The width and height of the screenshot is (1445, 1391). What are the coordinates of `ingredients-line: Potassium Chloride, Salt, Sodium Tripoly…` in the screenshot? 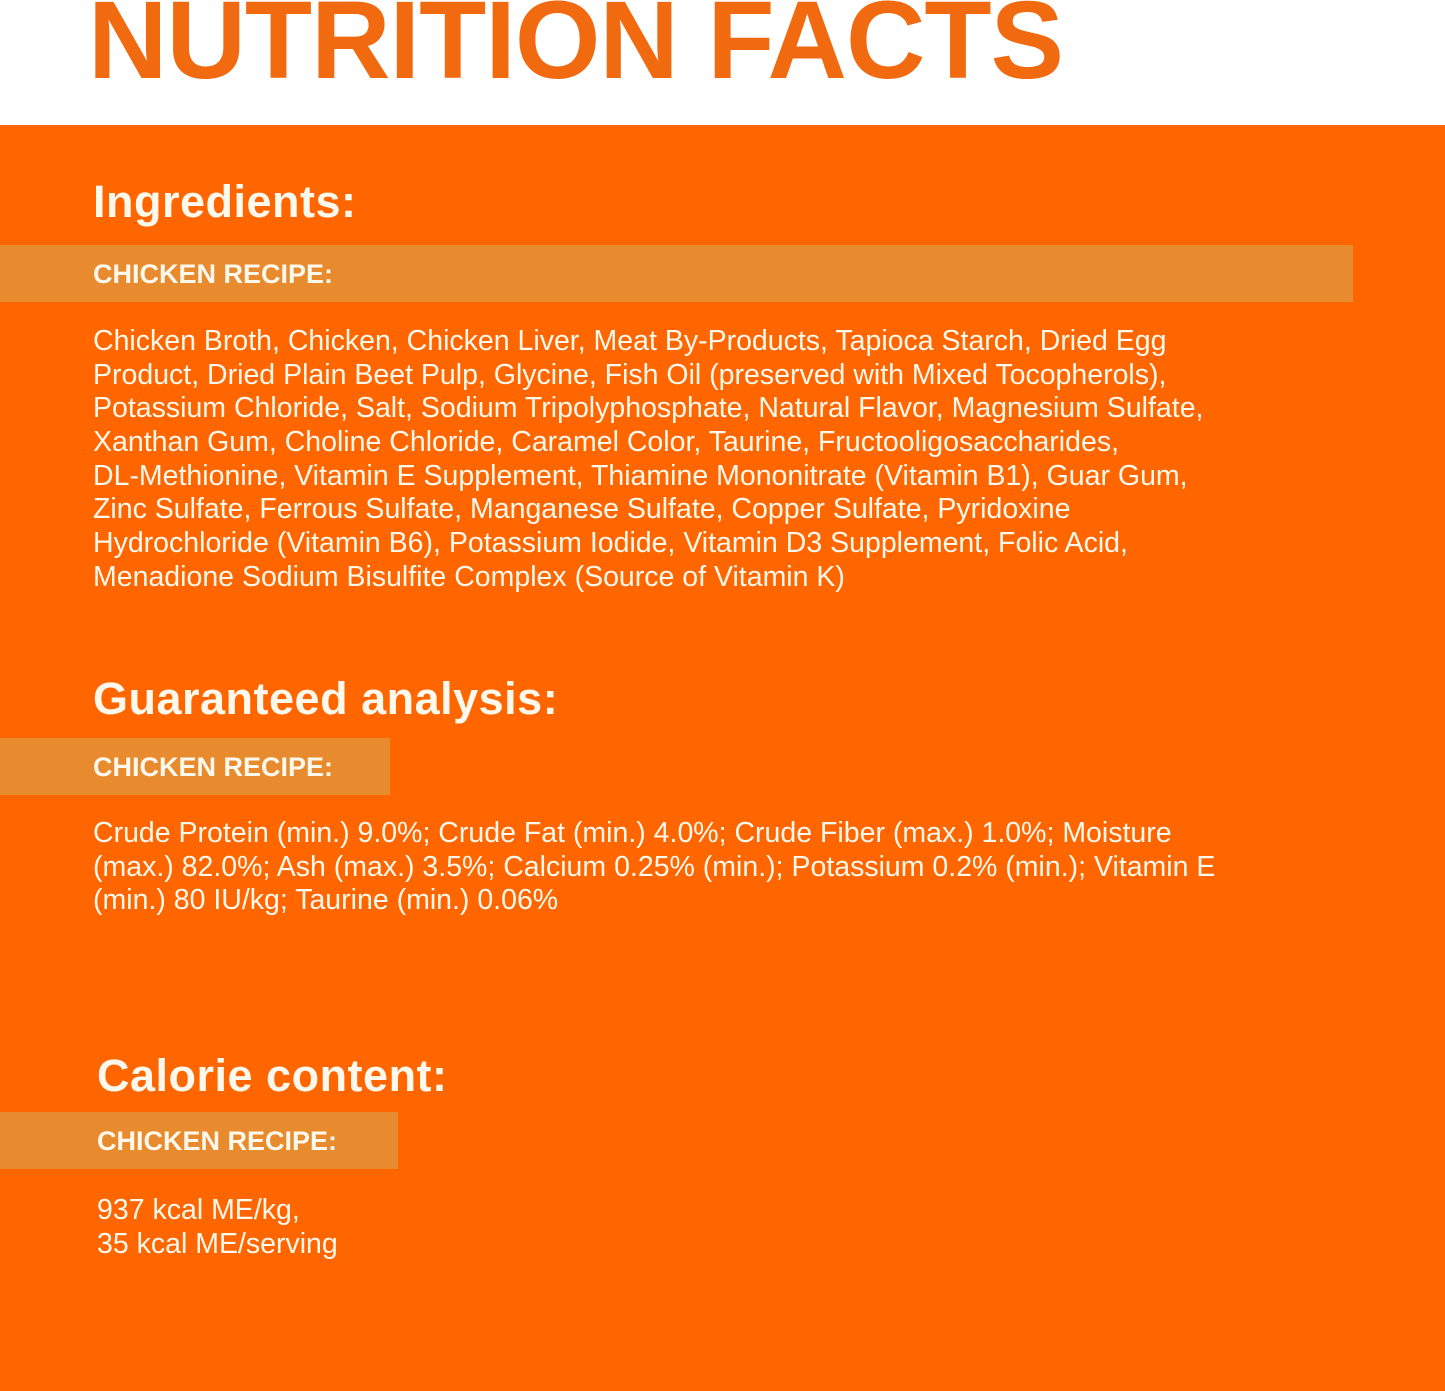 It's located at (648, 408).